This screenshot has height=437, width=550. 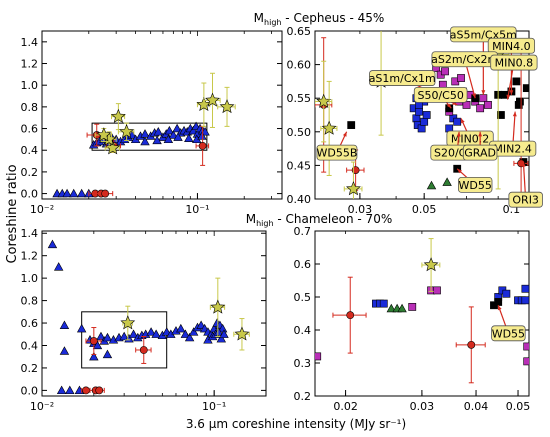 I want to click on x-tick-label: 0.04, so click(x=476, y=406).